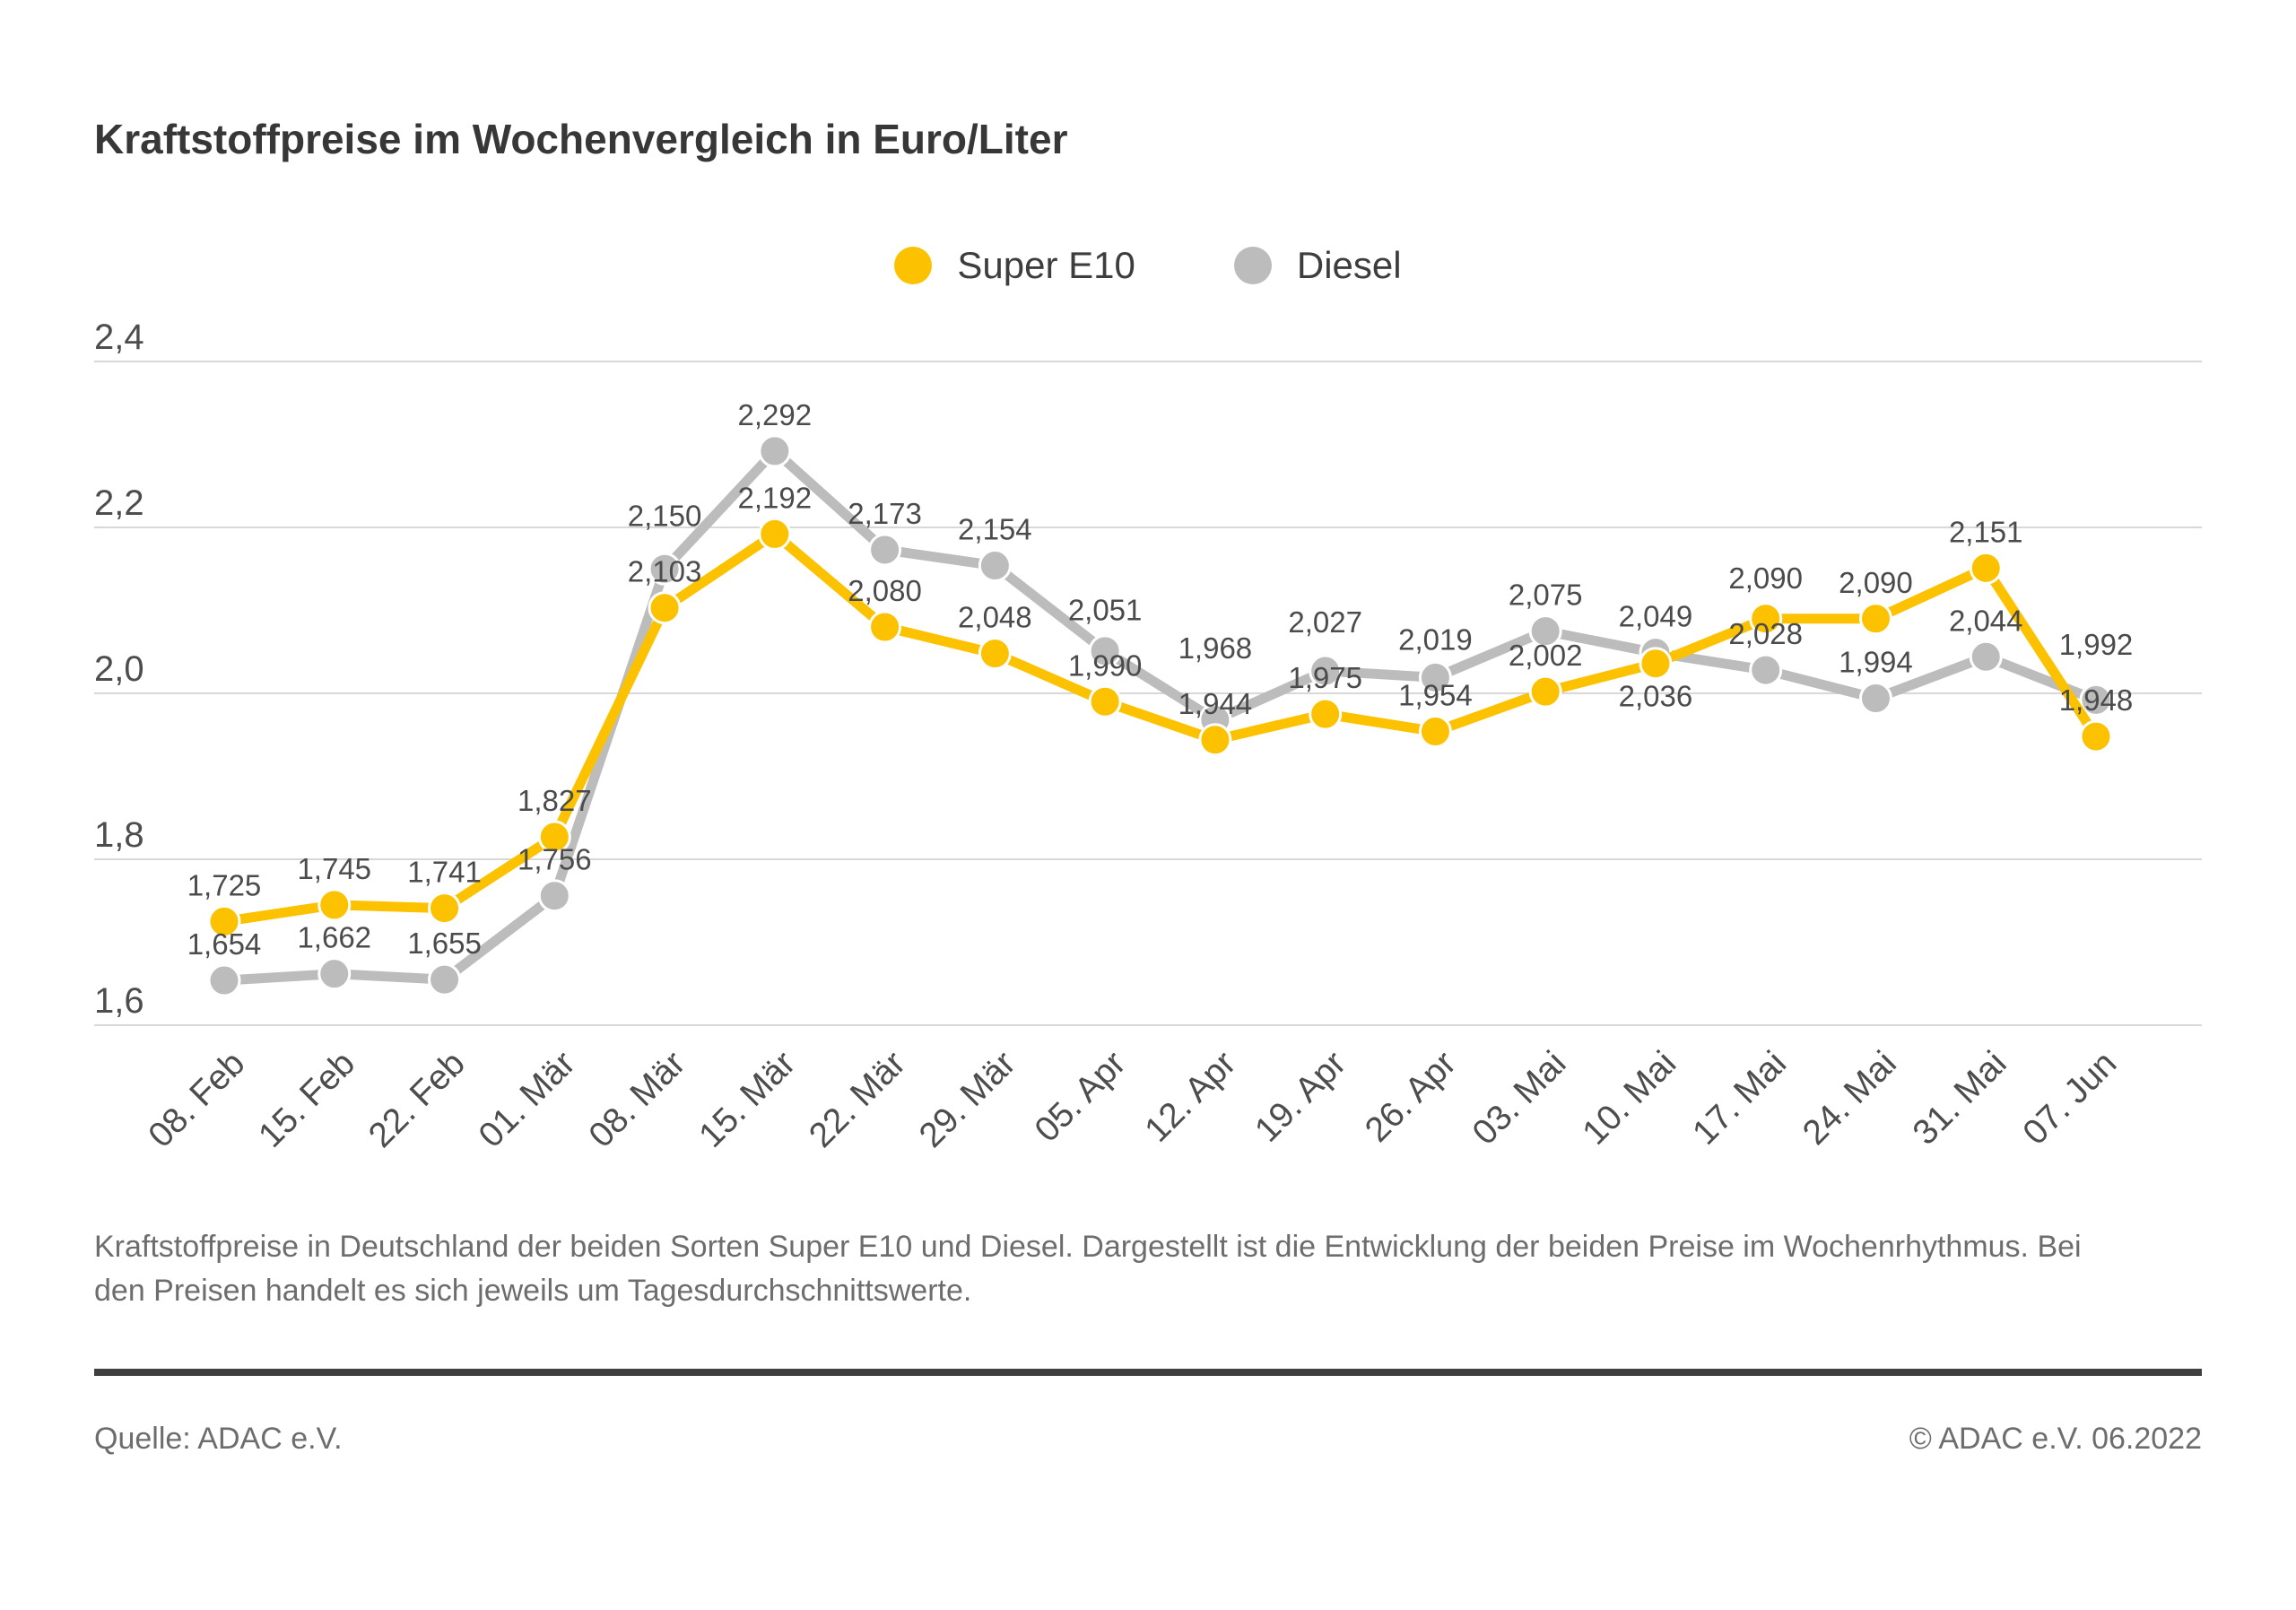 This screenshot has width=2296, height=1610. Describe the element at coordinates (967, 1099) in the screenshot. I see `x-axis-tick-label: 29. Mär` at that location.